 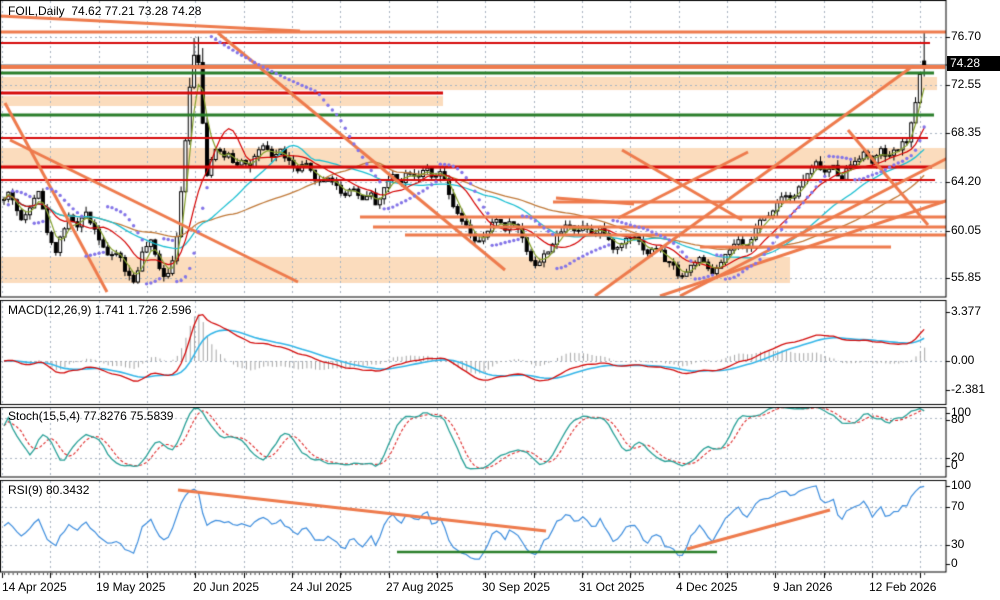 I want to click on date-axis-label: 4 Dec 2025, so click(x=707, y=587).